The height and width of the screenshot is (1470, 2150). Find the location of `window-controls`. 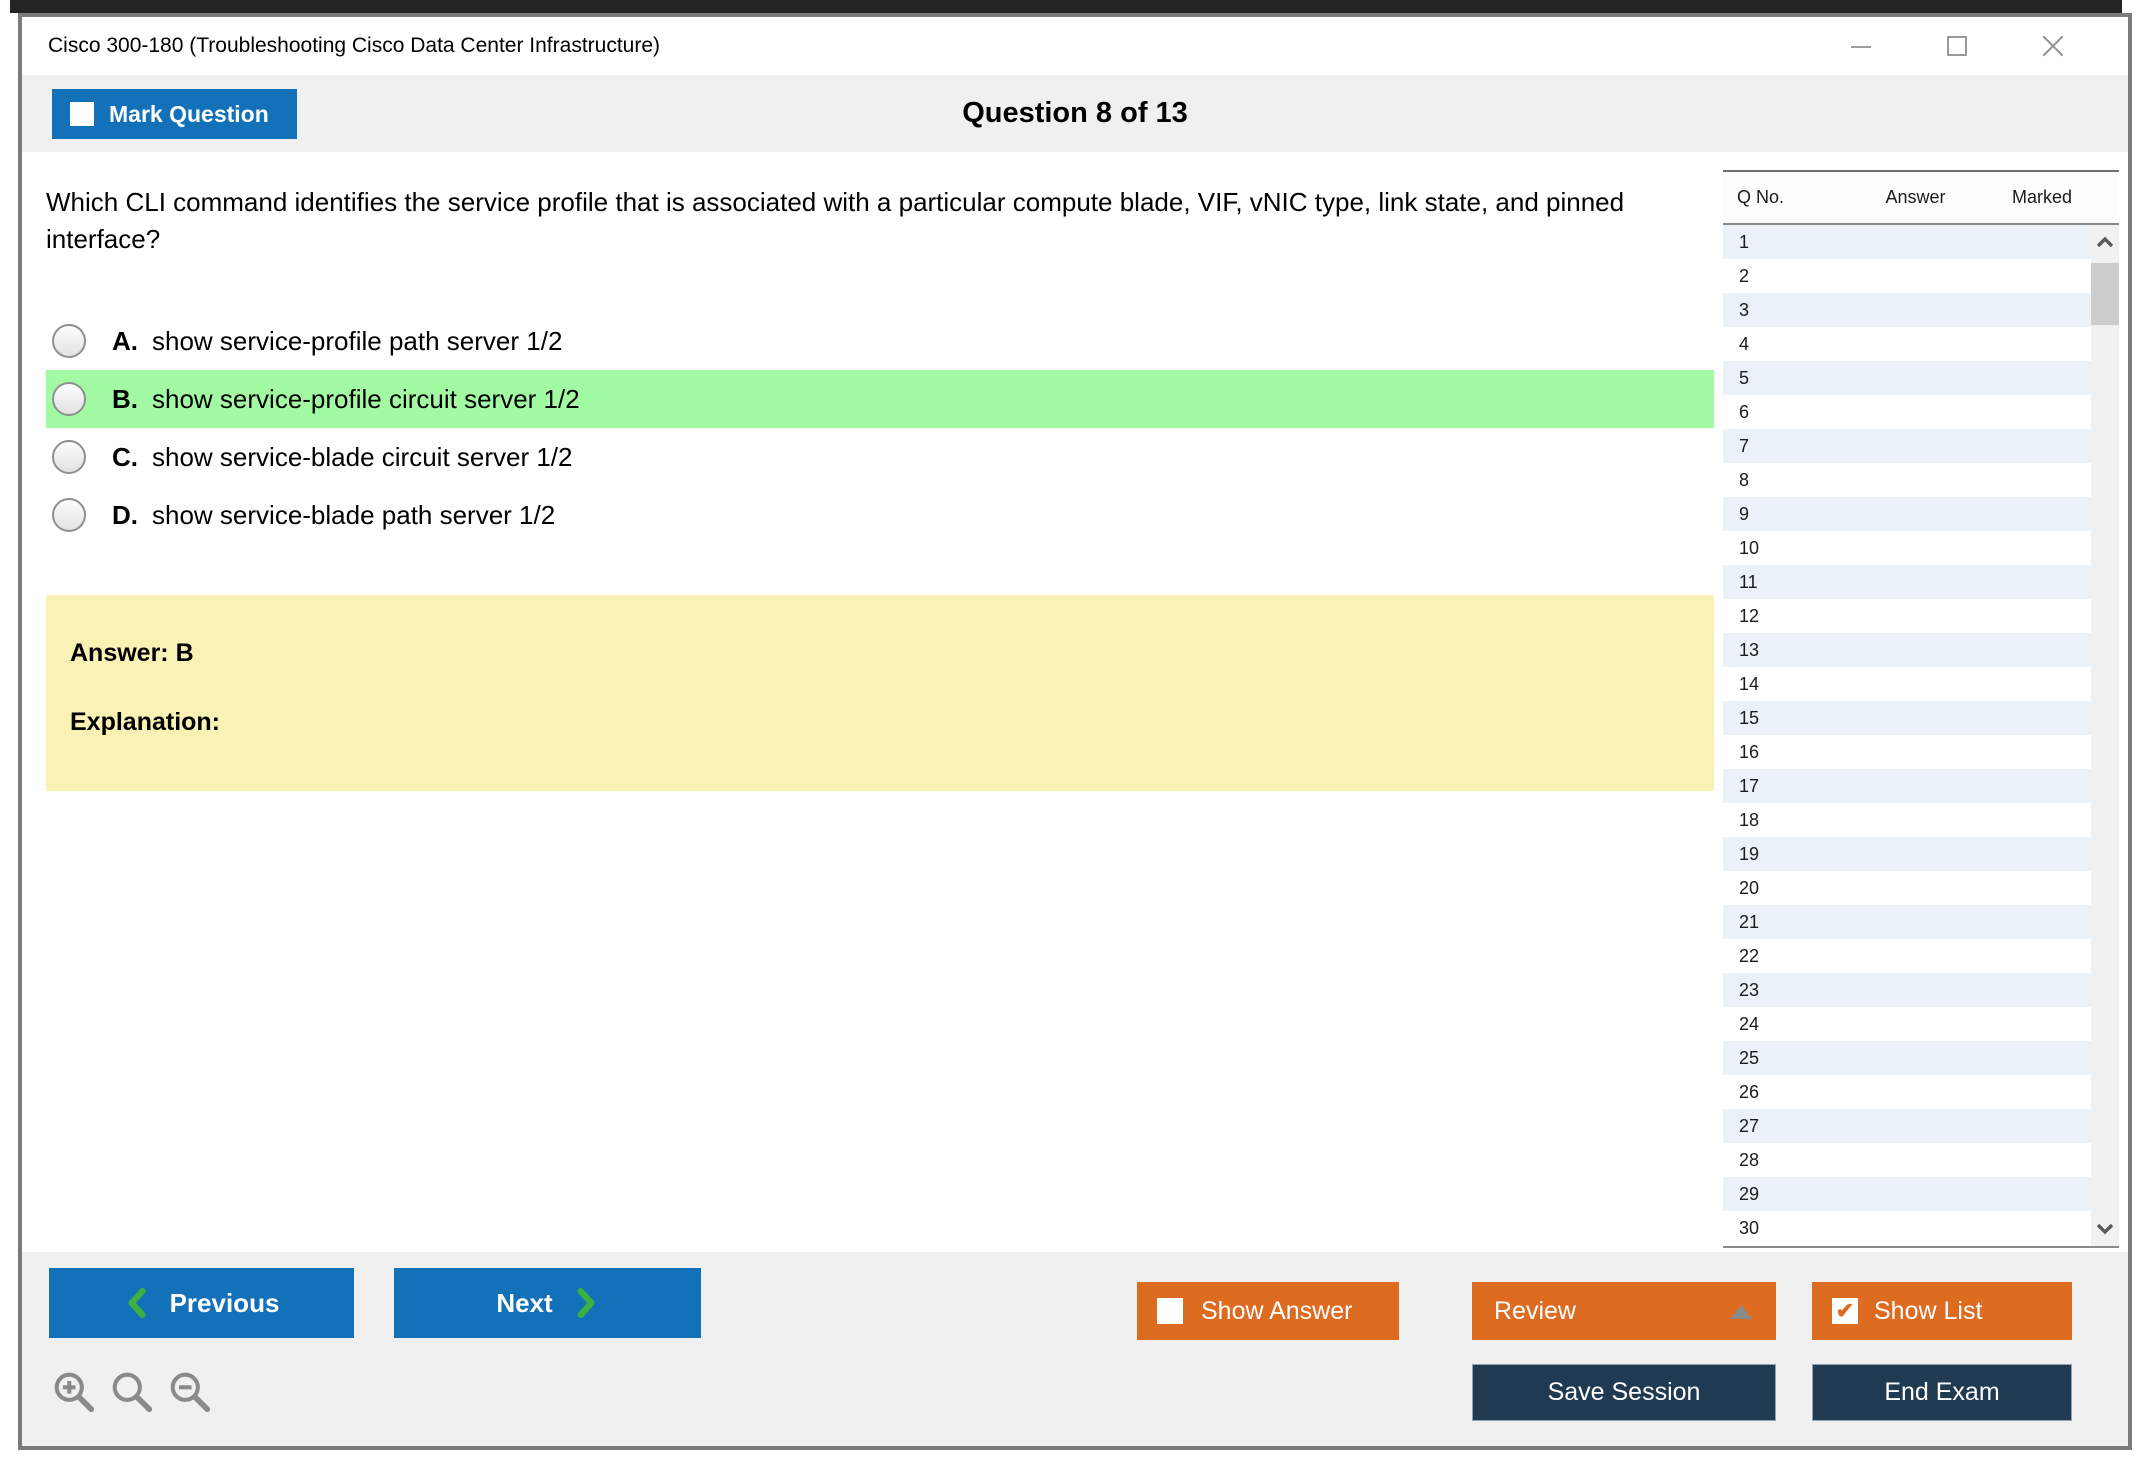

window-controls is located at coordinates (1957, 46).